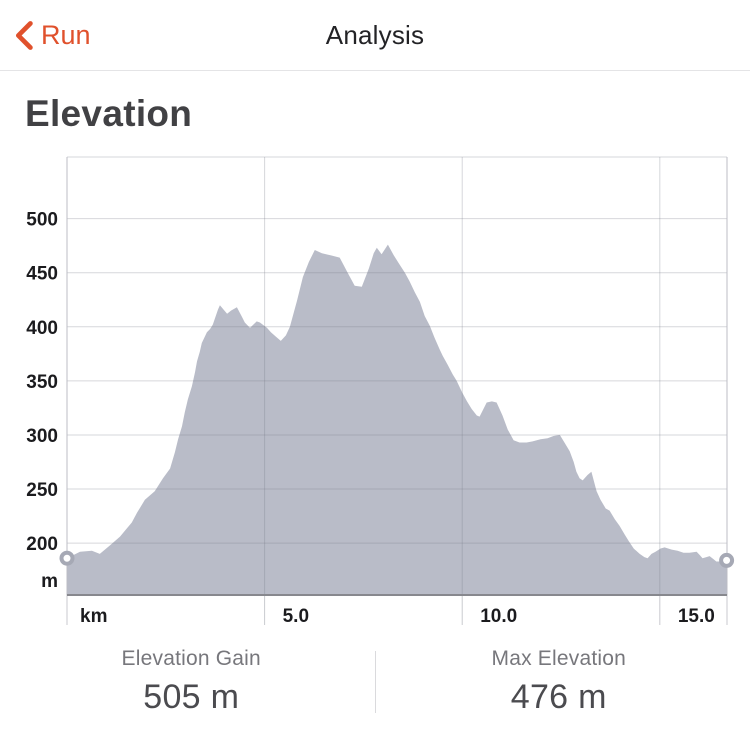 Image resolution: width=750 pixels, height=750 pixels. I want to click on x-axis-tick-label: 5.0, so click(296, 616).